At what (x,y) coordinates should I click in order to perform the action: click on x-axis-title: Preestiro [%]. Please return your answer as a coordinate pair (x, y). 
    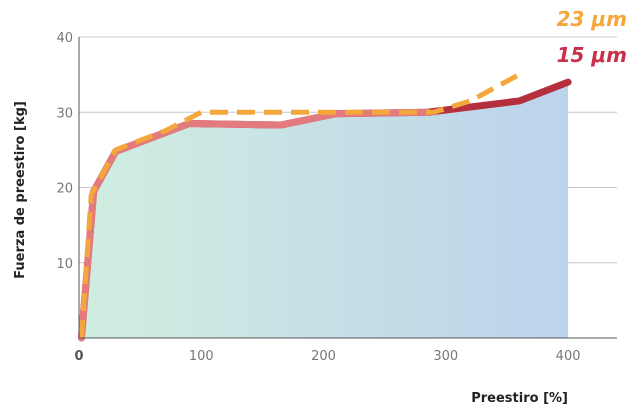
    Looking at the image, I should click on (519, 398).